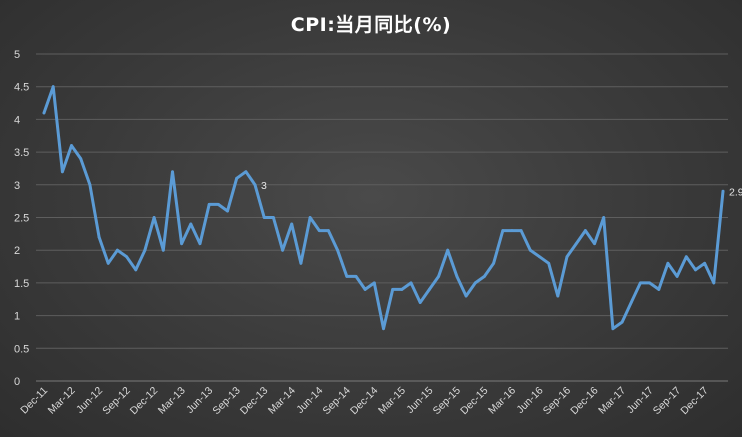 Image resolution: width=742 pixels, height=437 pixels. I want to click on y-tick-label: 1, so click(17, 317).